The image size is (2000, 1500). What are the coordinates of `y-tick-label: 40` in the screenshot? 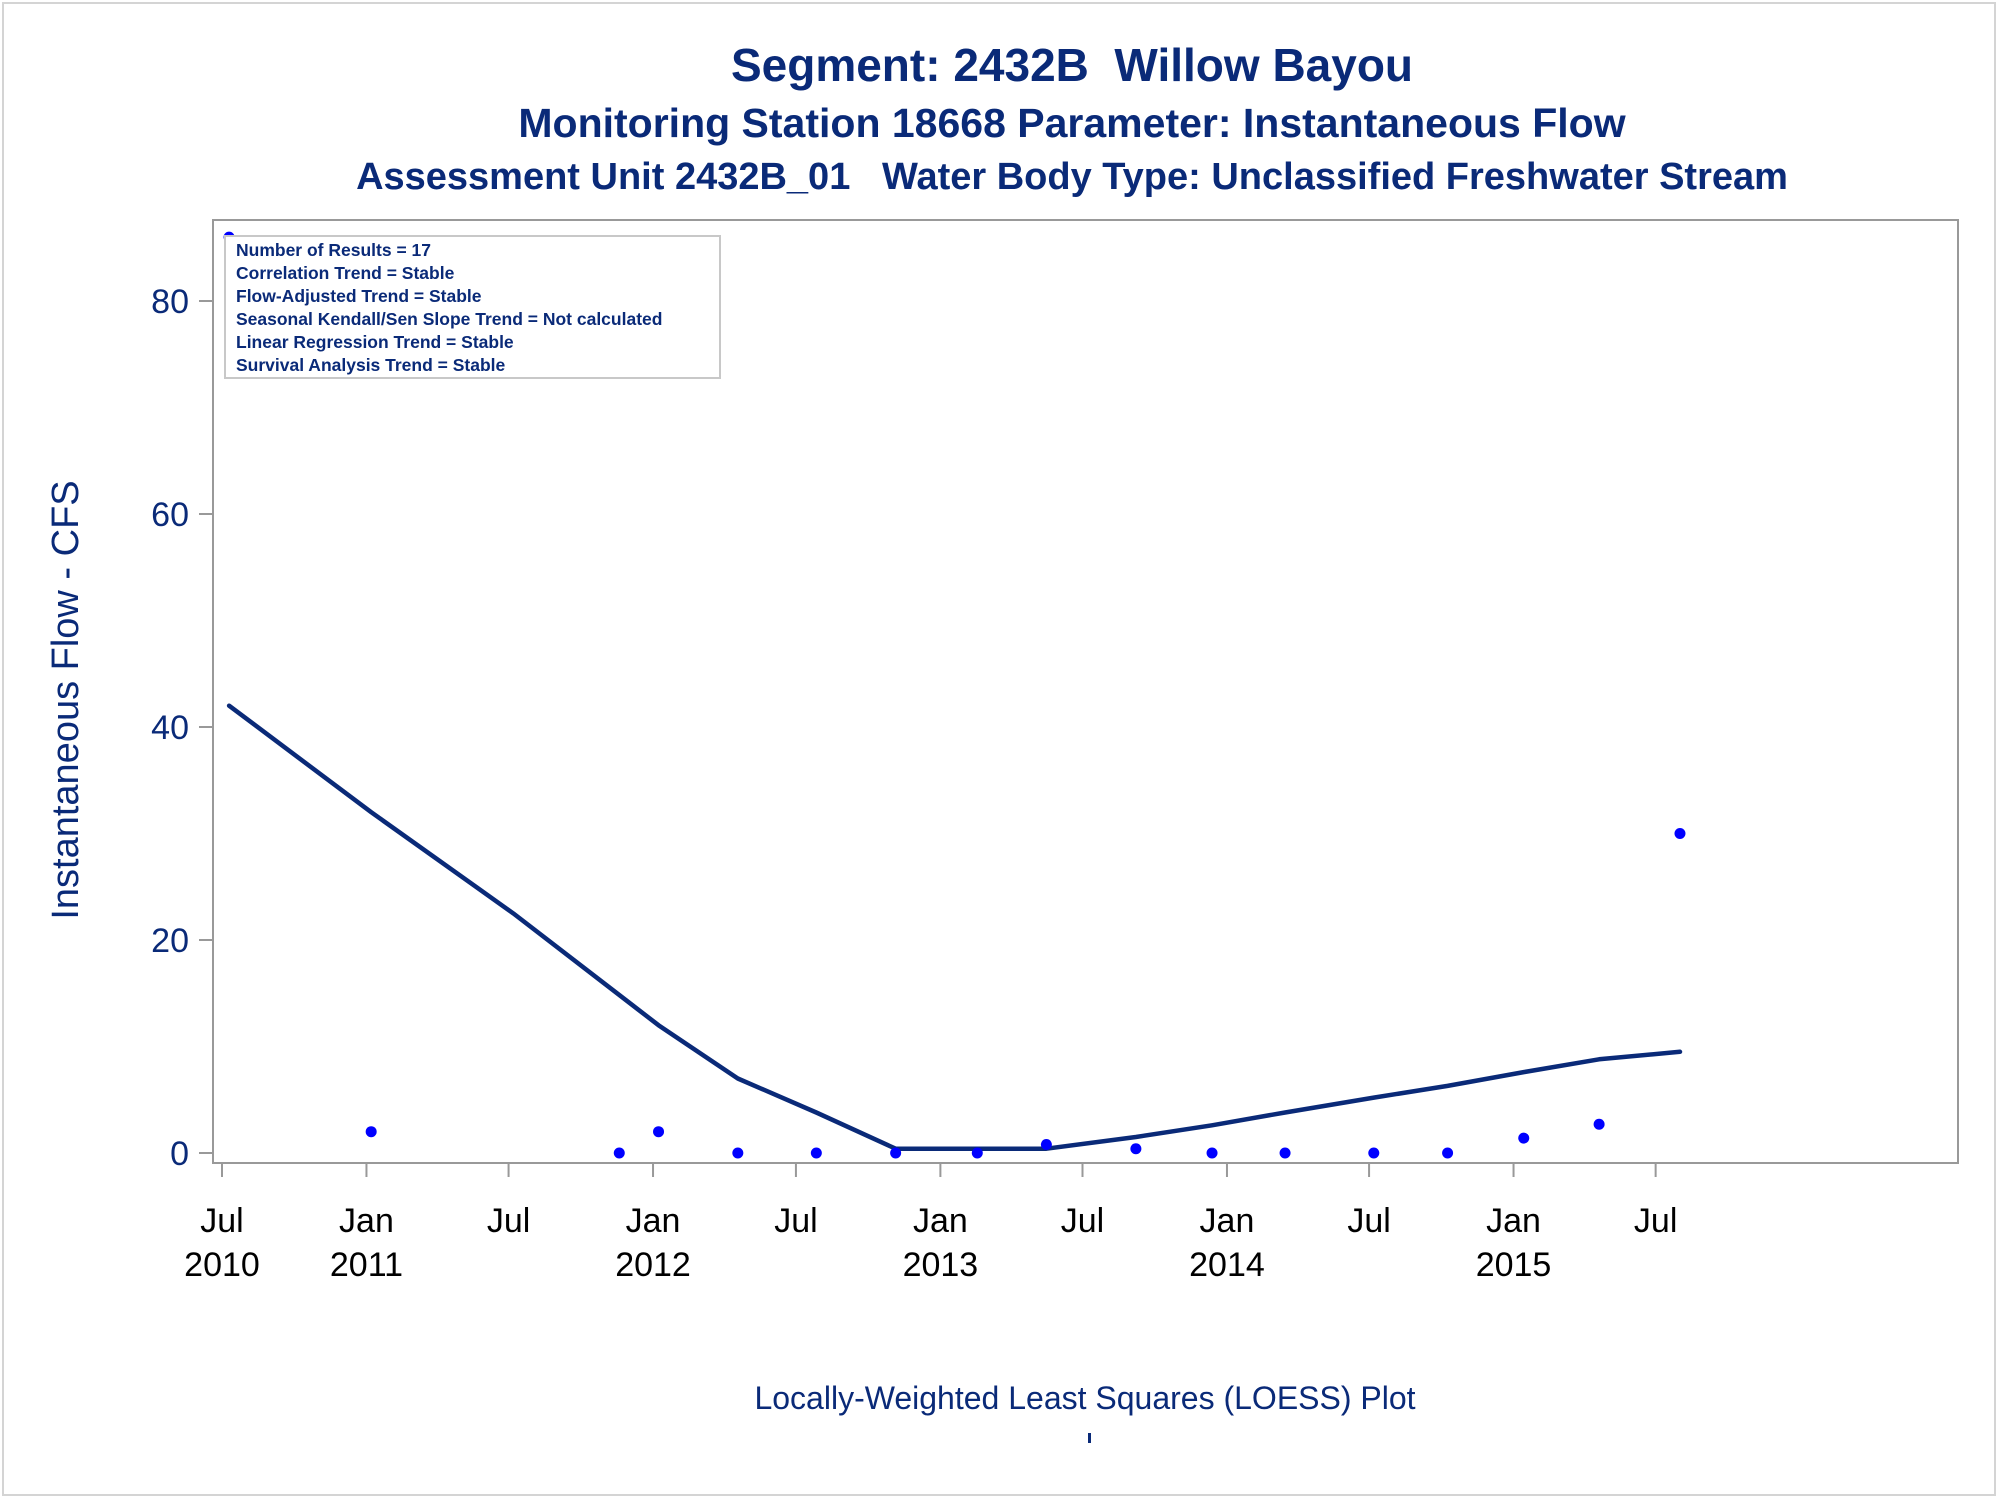 It's located at (170, 728).